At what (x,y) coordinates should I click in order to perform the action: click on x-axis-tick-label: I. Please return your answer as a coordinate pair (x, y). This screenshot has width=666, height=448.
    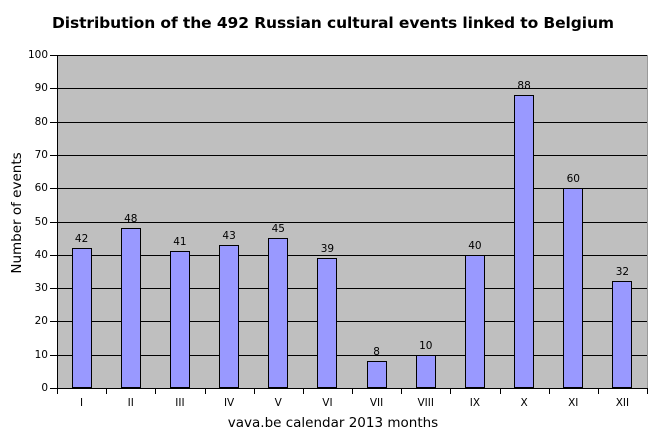
    Looking at the image, I should click on (82, 403).